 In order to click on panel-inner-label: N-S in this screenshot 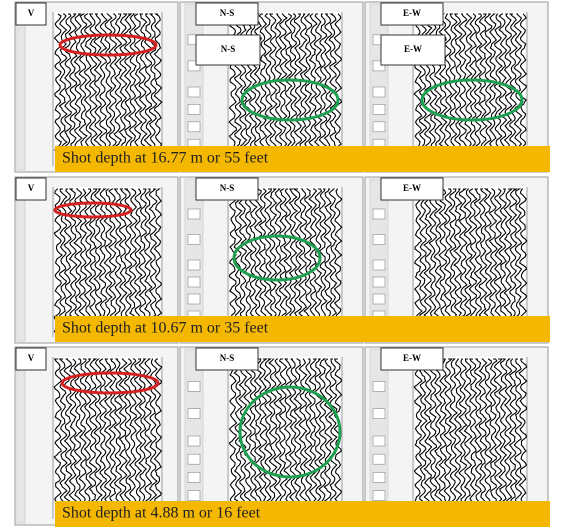, I will do `click(228, 49)`.